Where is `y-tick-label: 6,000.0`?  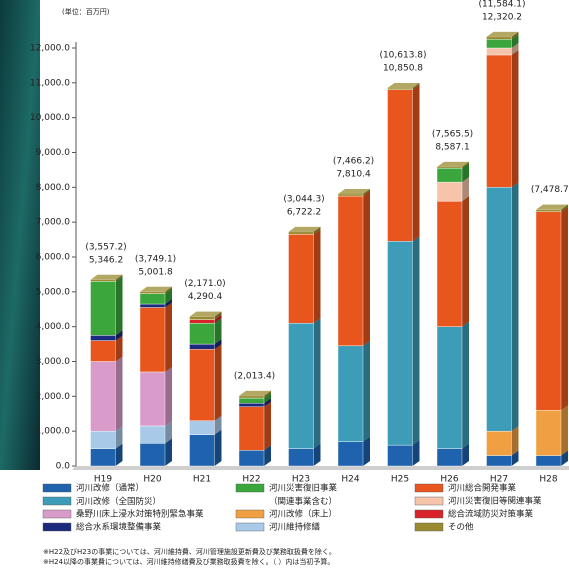
y-tick-label: 6,000.0 is located at coordinates (53, 258).